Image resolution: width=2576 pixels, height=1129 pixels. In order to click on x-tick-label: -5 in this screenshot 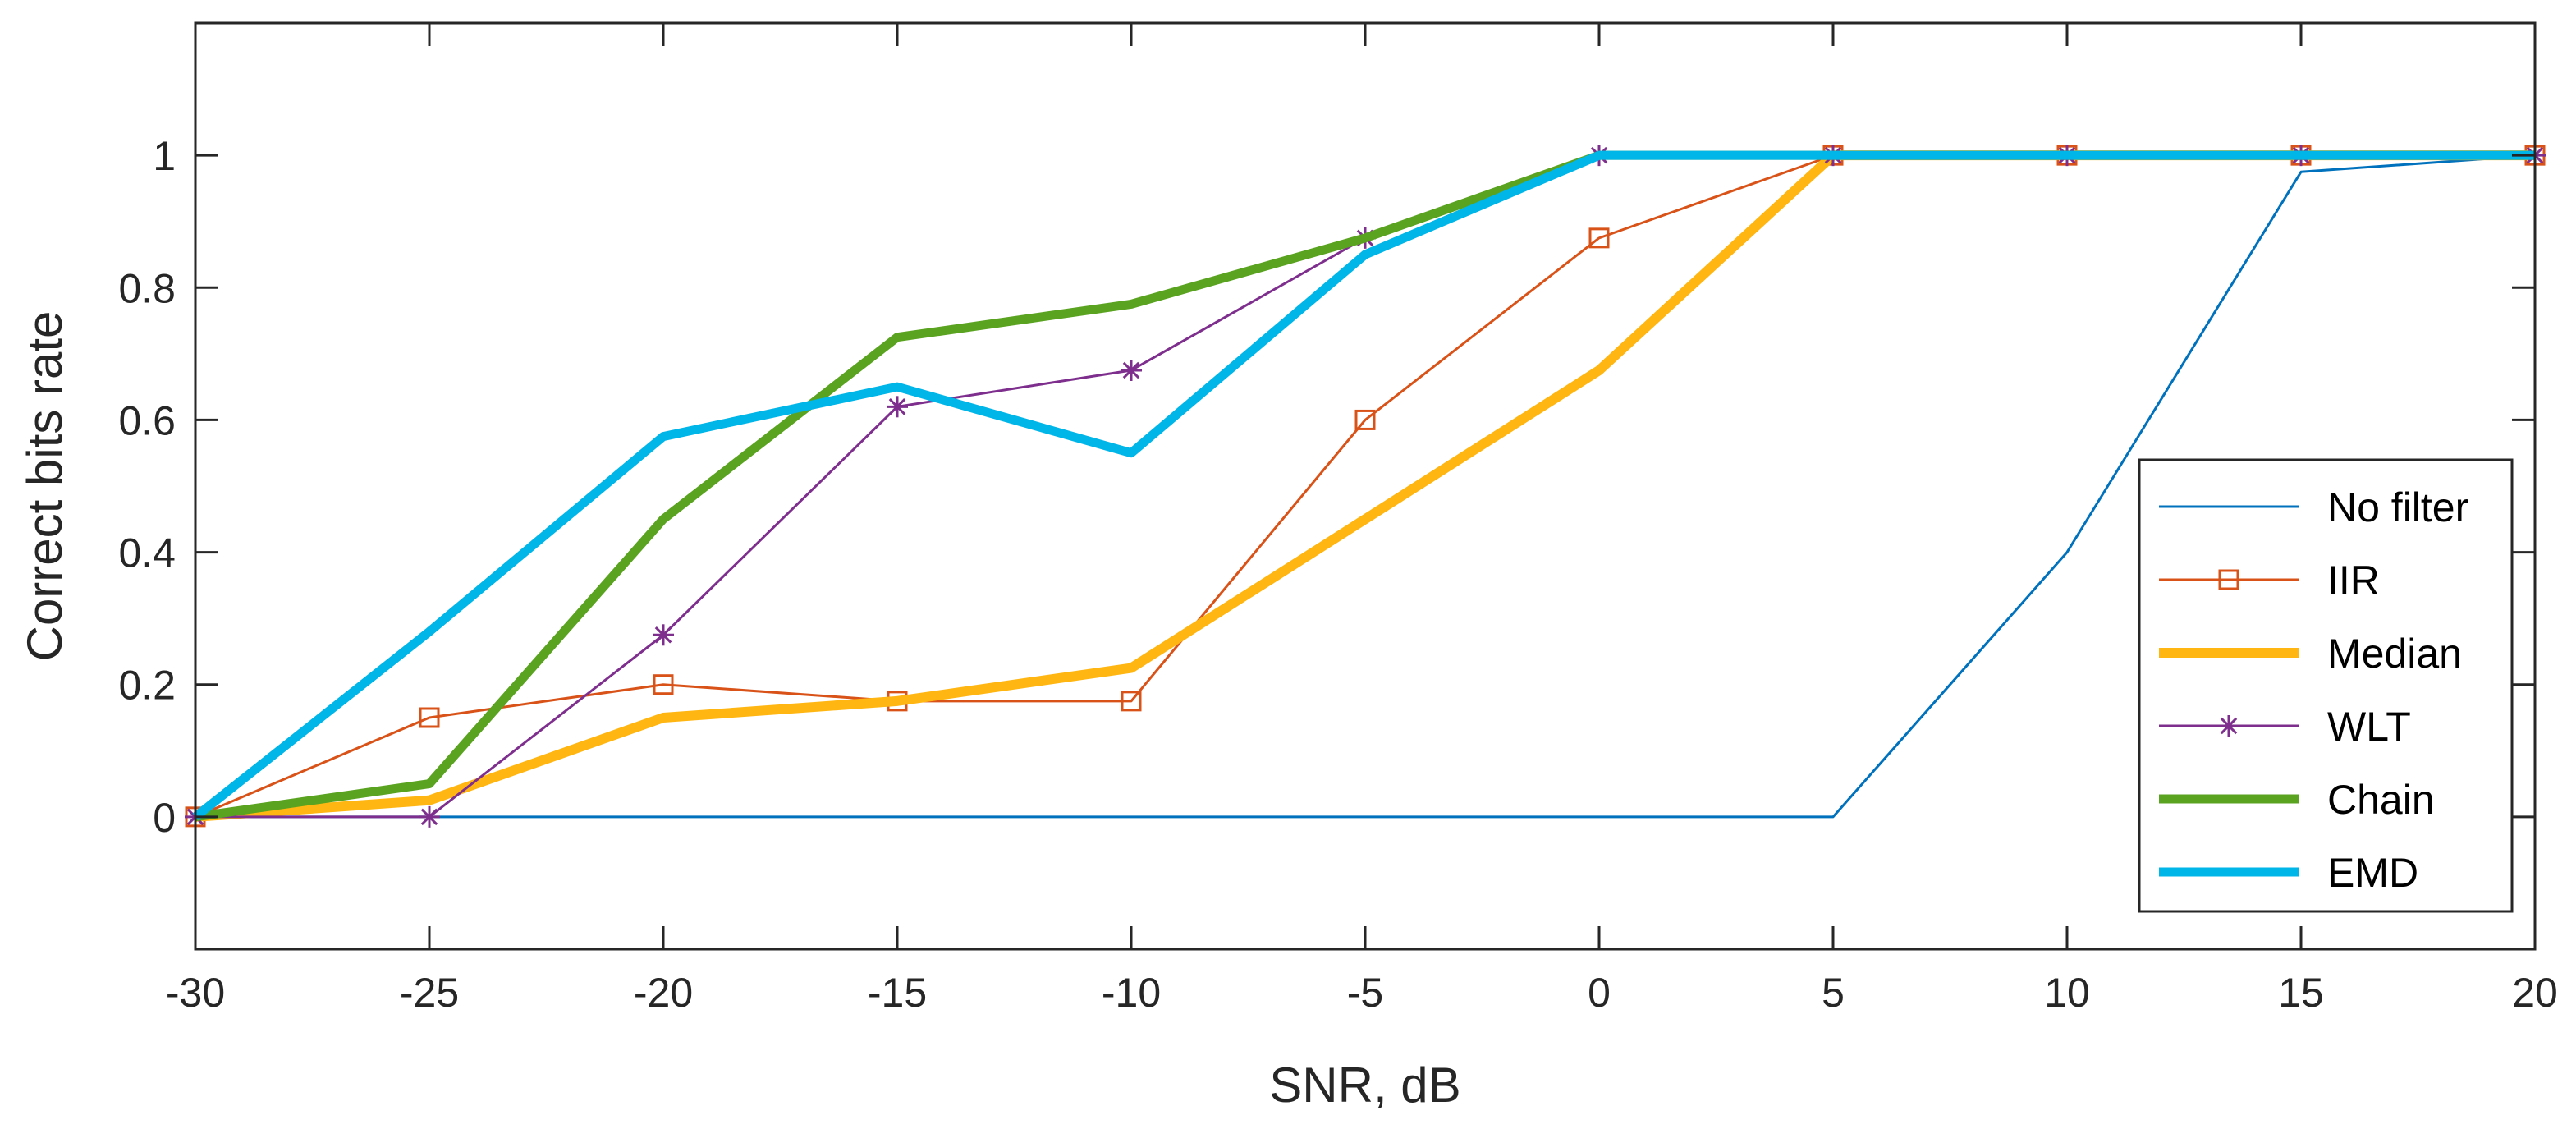, I will do `click(1365, 993)`.